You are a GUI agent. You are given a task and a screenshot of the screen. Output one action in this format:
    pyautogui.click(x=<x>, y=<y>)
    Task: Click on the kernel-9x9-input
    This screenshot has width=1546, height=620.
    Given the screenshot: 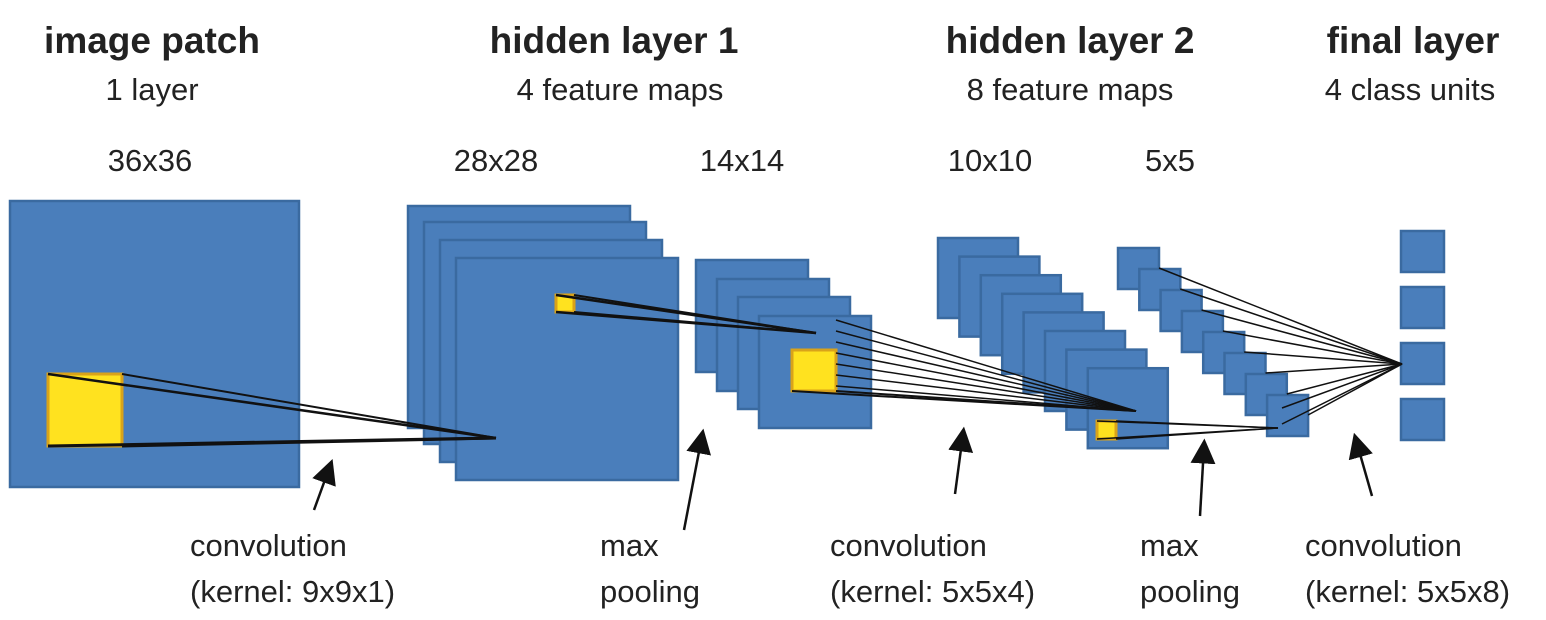 What is the action you would take?
    pyautogui.click(x=85, y=410)
    